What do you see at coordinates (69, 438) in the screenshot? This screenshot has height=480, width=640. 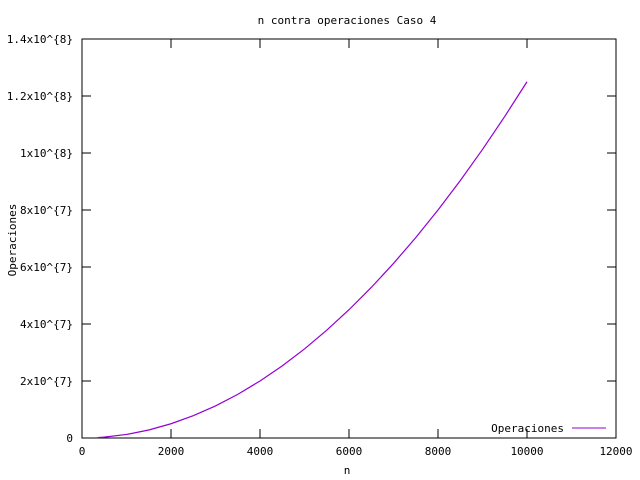 I see `y-tick-label: 0` at bounding box center [69, 438].